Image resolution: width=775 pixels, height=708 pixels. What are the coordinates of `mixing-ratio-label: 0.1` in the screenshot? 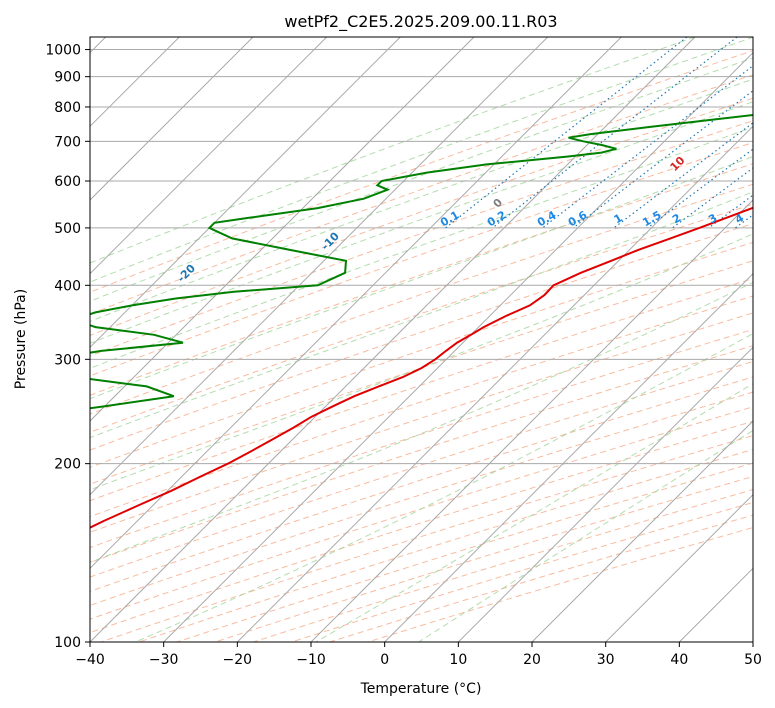 It's located at (449, 218).